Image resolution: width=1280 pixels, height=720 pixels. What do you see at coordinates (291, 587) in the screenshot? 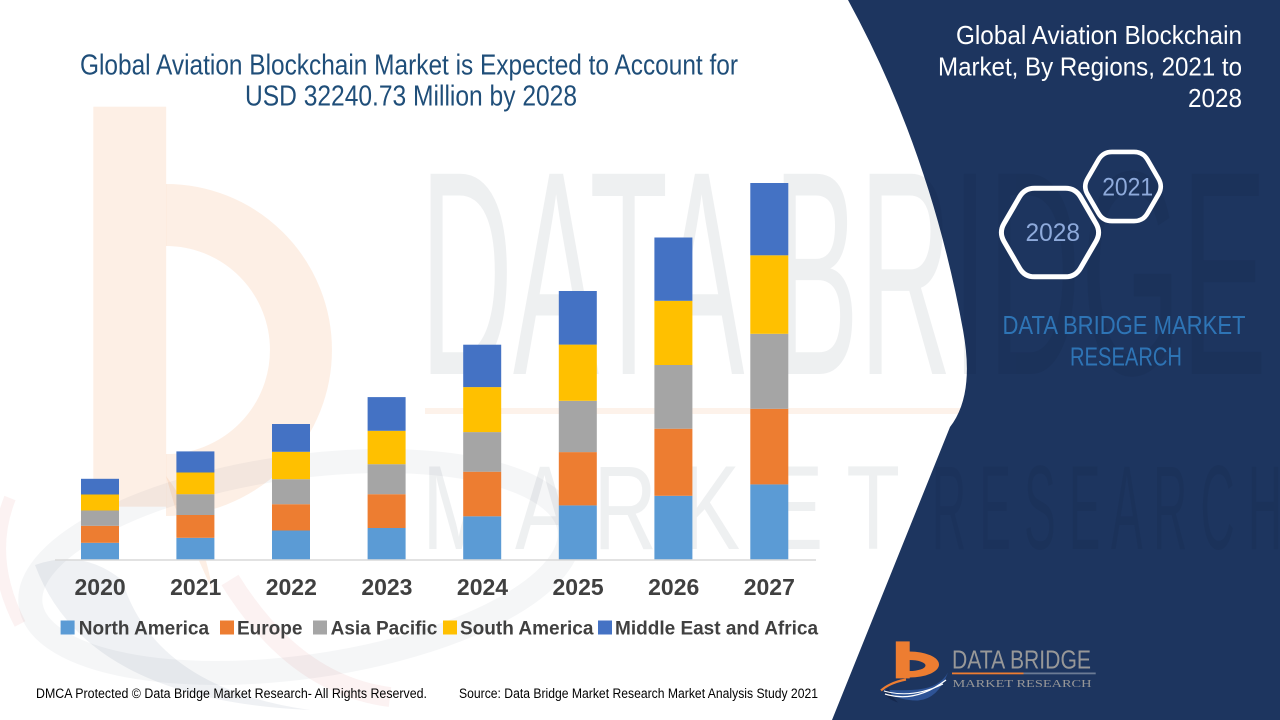
I see `svg-text: 2022` at bounding box center [291, 587].